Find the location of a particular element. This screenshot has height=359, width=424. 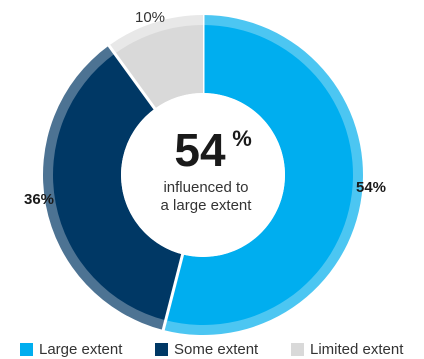

center-text-line2: a large extent is located at coordinates (207, 205).